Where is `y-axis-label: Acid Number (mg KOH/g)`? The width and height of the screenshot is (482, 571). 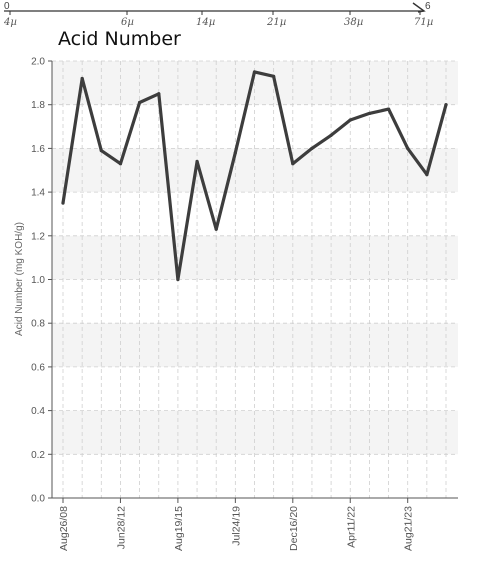
y-axis-label: Acid Number (mg KOH/g) is located at coordinates (19, 279).